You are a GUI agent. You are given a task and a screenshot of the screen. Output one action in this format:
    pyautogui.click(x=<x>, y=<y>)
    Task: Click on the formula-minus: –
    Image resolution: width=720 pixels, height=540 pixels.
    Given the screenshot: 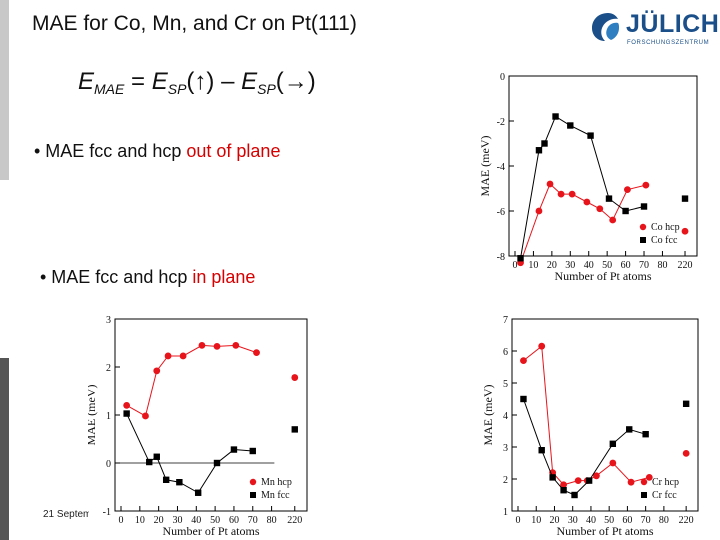 What is the action you would take?
    pyautogui.click(x=228, y=81)
    